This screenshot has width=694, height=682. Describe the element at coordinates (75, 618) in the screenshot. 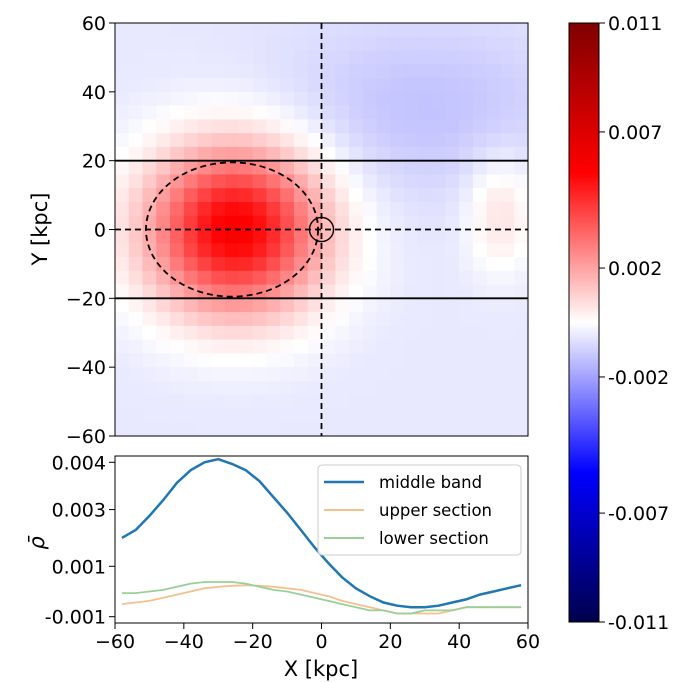

I see `line-y-tick-label: -0.001` at that location.